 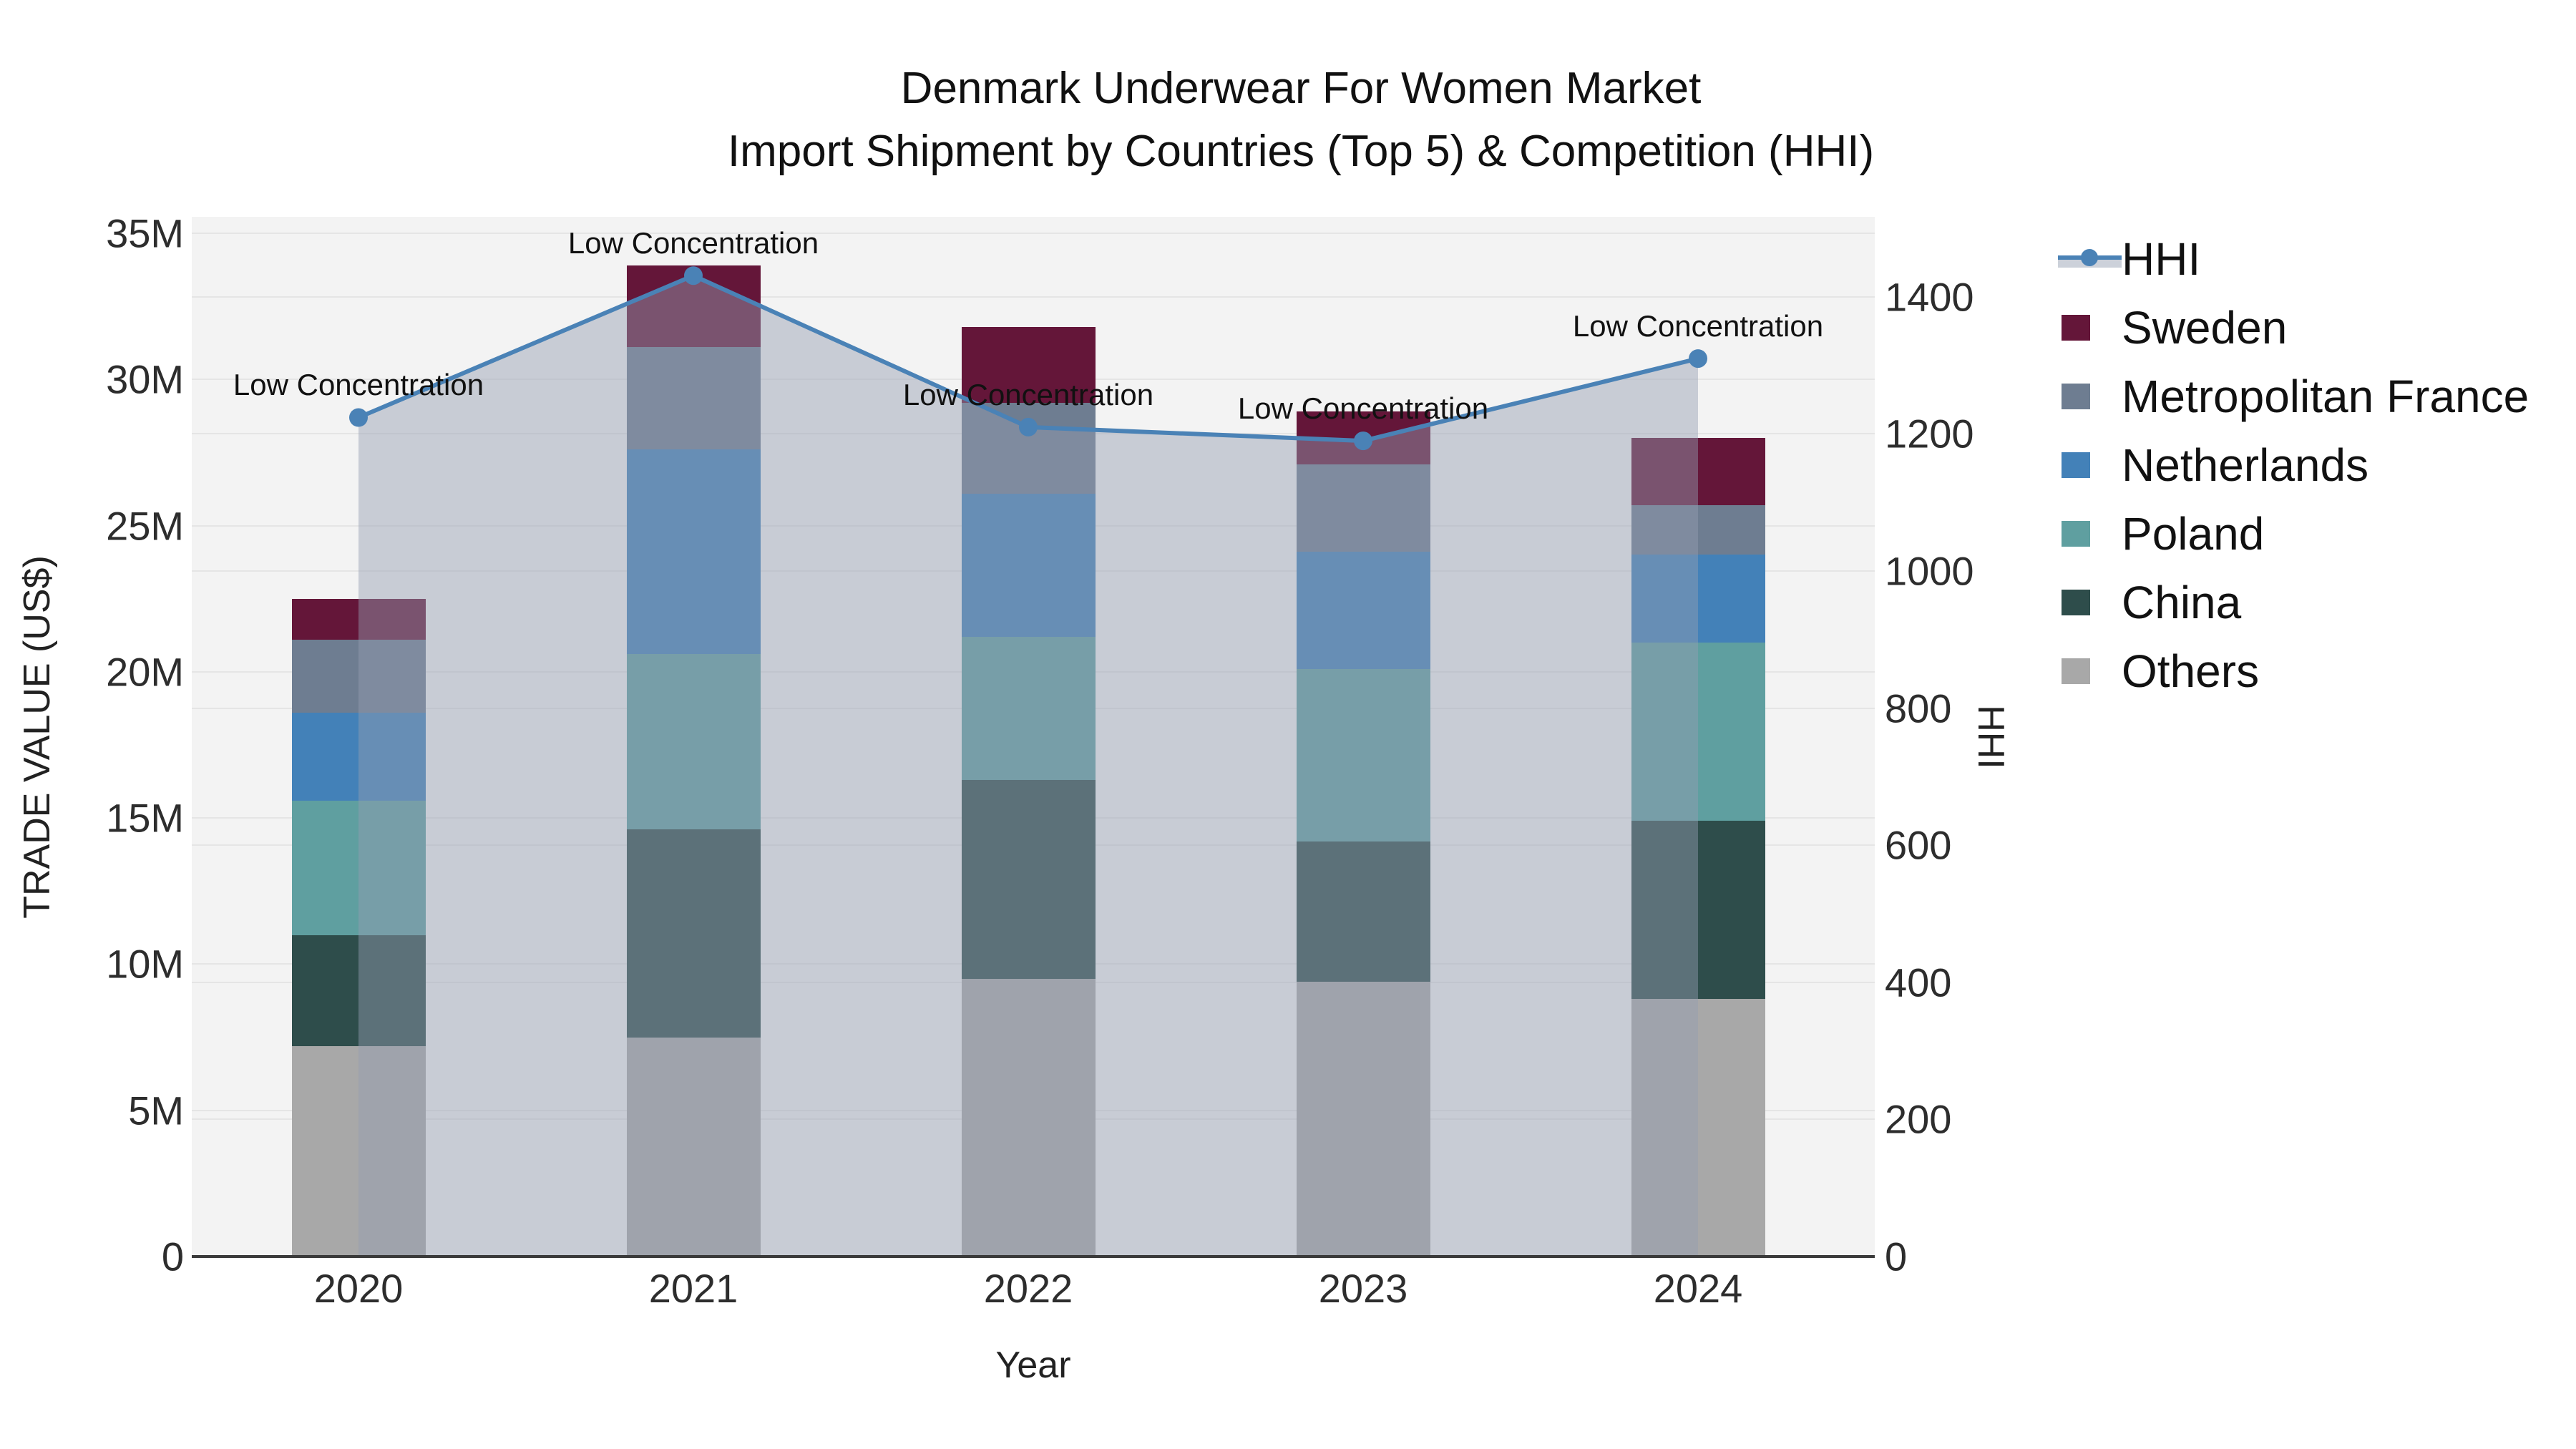 What do you see at coordinates (358, 417) in the screenshot?
I see `hhi-marker-2020` at bounding box center [358, 417].